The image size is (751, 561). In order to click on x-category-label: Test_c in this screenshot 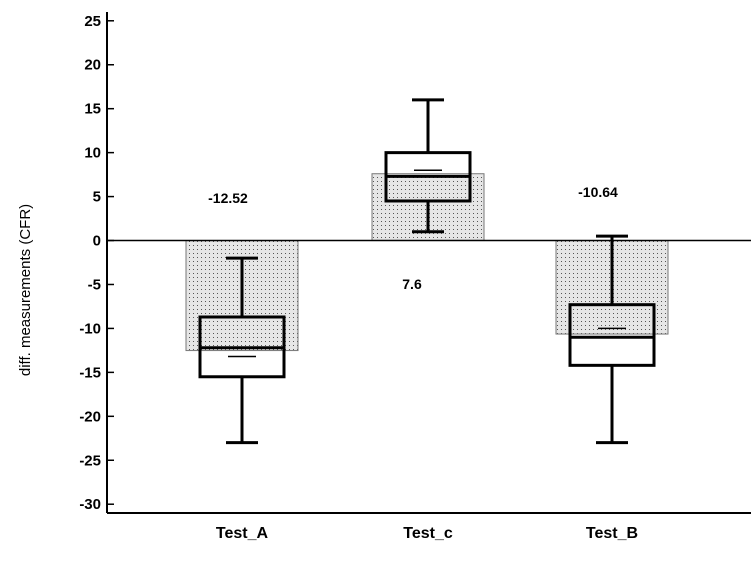, I will do `click(428, 533)`.